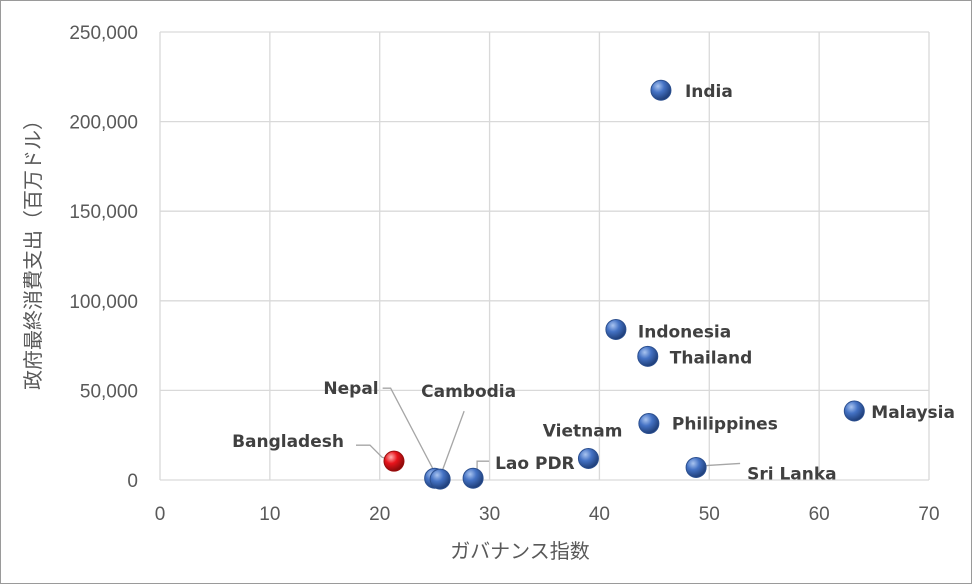 The width and height of the screenshot is (972, 584). Describe the element at coordinates (379, 514) in the screenshot. I see `x-tick-label: 20` at that location.